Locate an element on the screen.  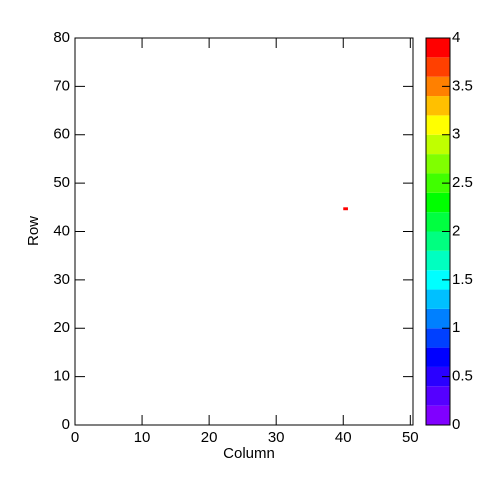
x-axis-label: Column is located at coordinates (249, 453).